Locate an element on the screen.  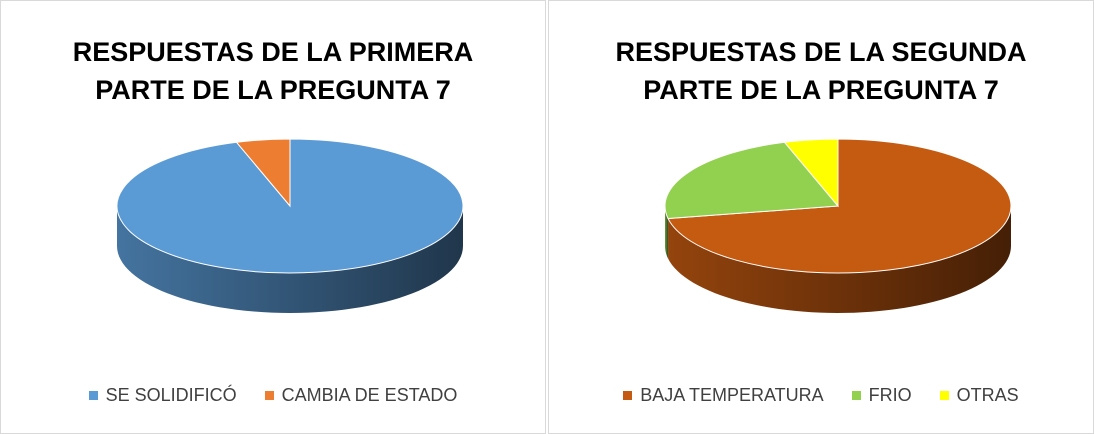
legend: SE SOLIDIFICÓ CAMBIA DE ESTADO is located at coordinates (273, 395).